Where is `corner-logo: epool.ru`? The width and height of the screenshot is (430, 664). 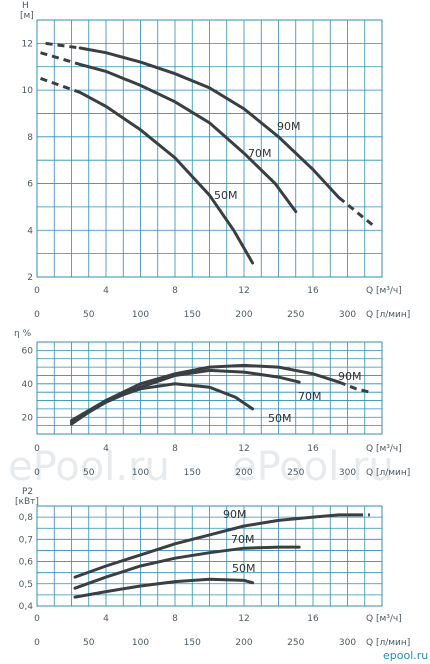 corner-logo: epool.ru is located at coordinates (405, 655).